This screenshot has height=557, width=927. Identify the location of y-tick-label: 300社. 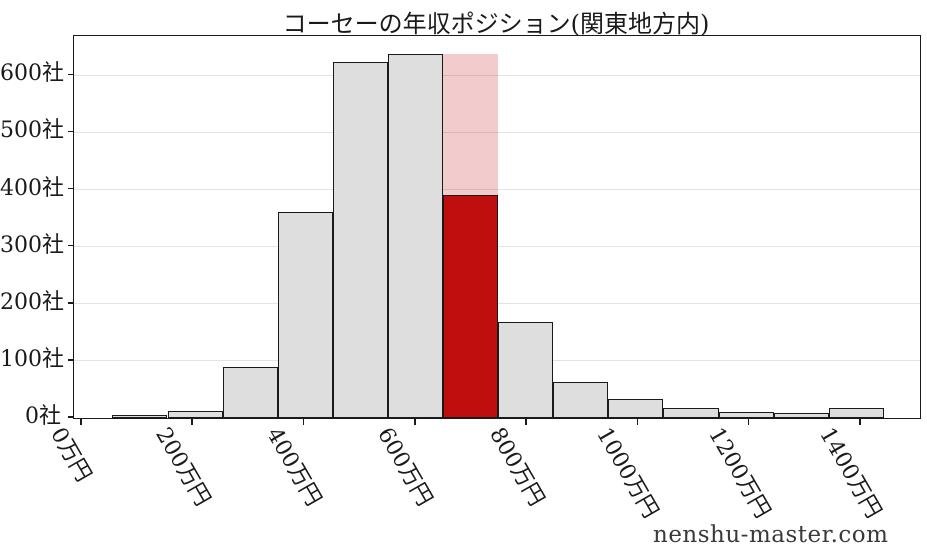
(32, 245).